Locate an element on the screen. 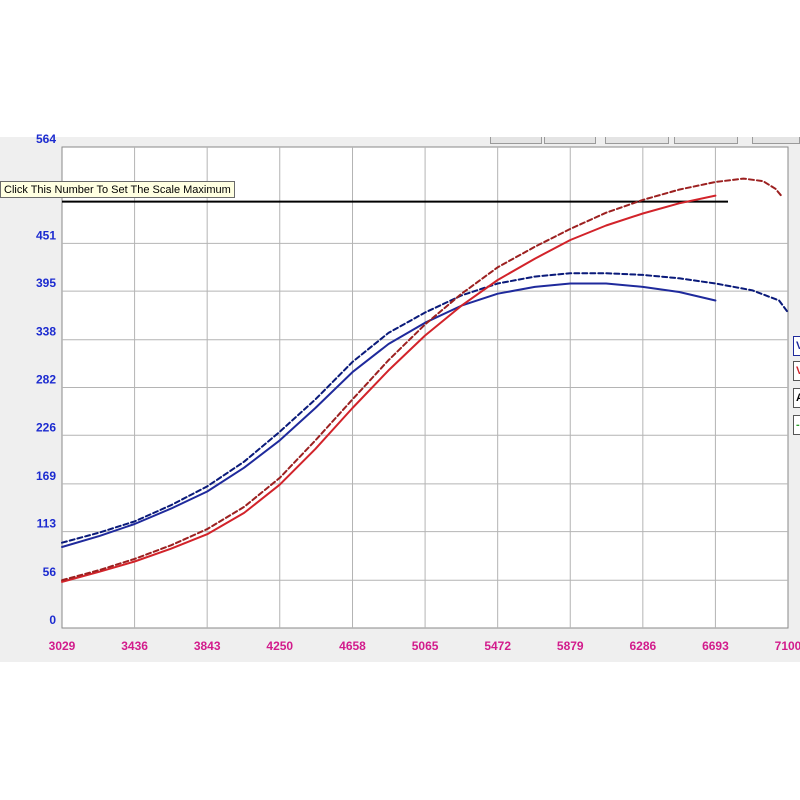 Image resolution: width=800 pixels, height=800 pixels. x-tick-label: 5879 is located at coordinates (570, 646).